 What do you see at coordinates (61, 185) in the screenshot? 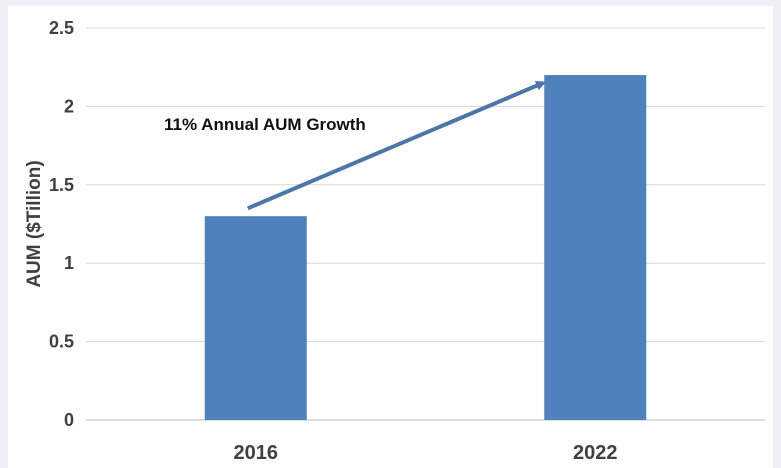
I see `y-tick-label: 1.5` at bounding box center [61, 185].